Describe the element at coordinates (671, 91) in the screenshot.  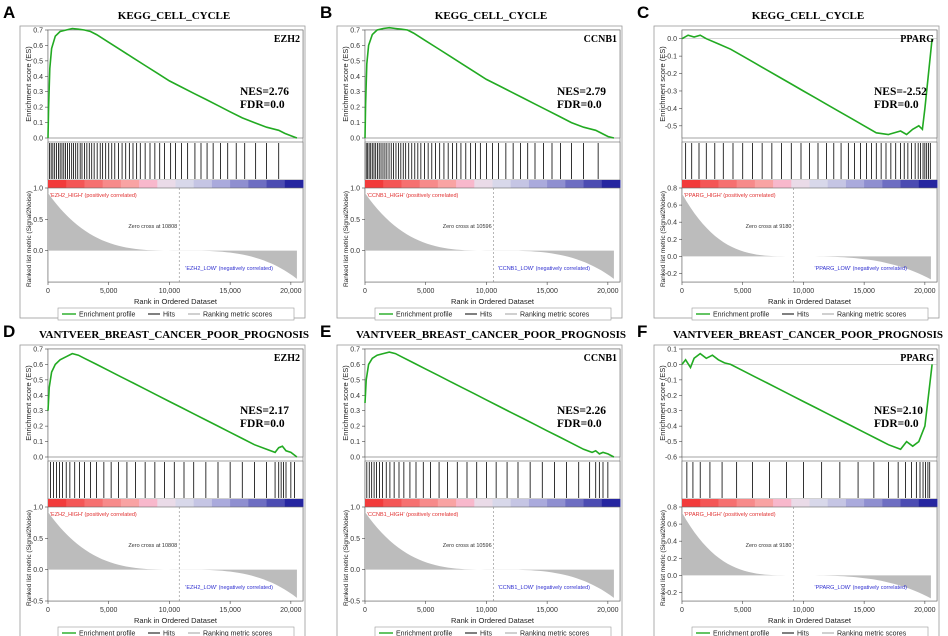
I see `es-ytick-label: -0.3` at that location.